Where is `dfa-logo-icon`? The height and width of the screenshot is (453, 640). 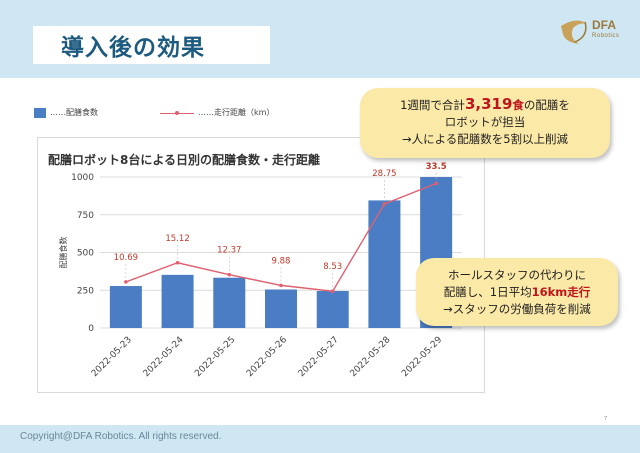 dfa-logo-icon is located at coordinates (574, 32).